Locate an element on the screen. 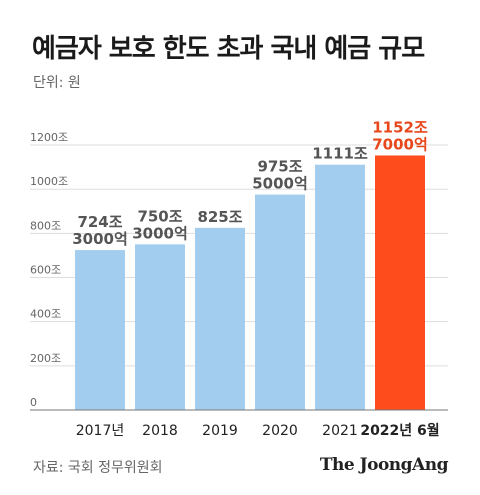 The height and width of the screenshot is (495, 480). x-tick-label: 2021 is located at coordinates (340, 431).